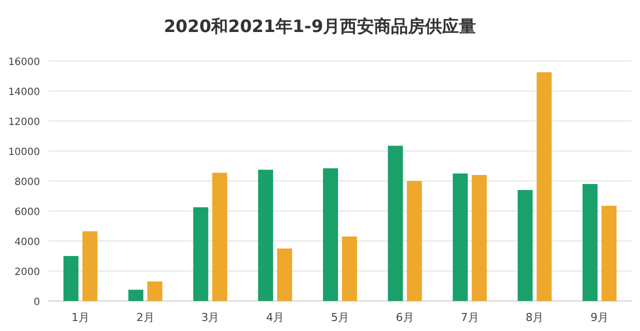  Describe the element at coordinates (599, 317) in the screenshot. I see `x-tick-label: 9月` at that location.